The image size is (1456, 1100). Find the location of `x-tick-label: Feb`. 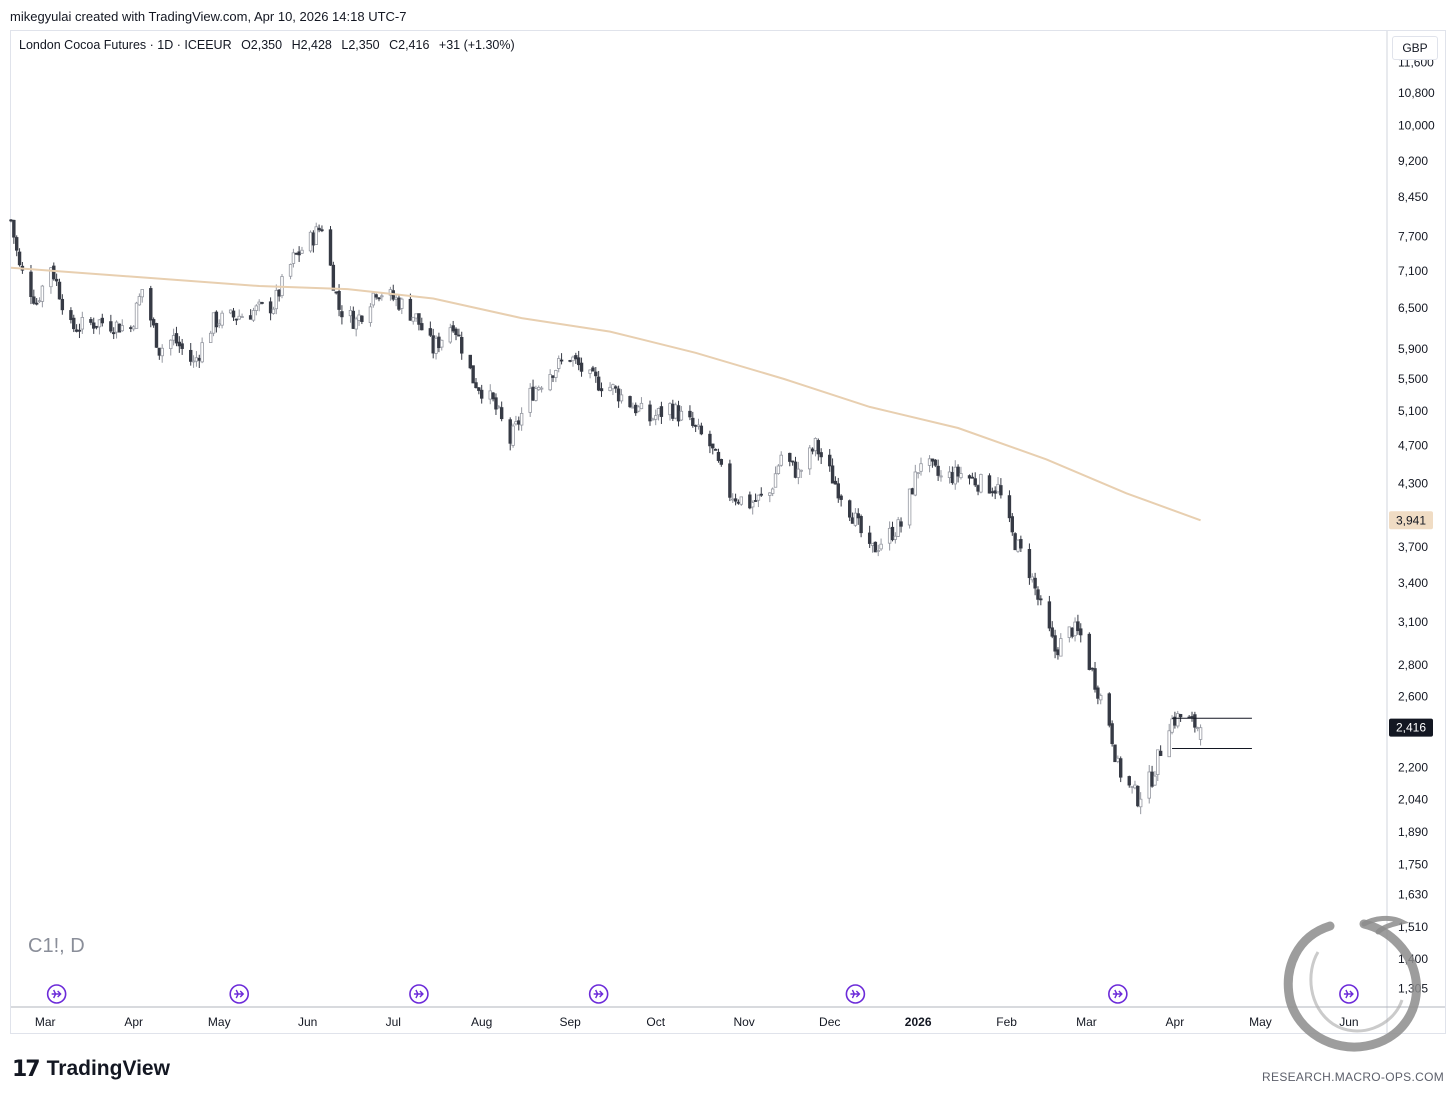

x-tick-label: Feb is located at coordinates (1006, 1022).